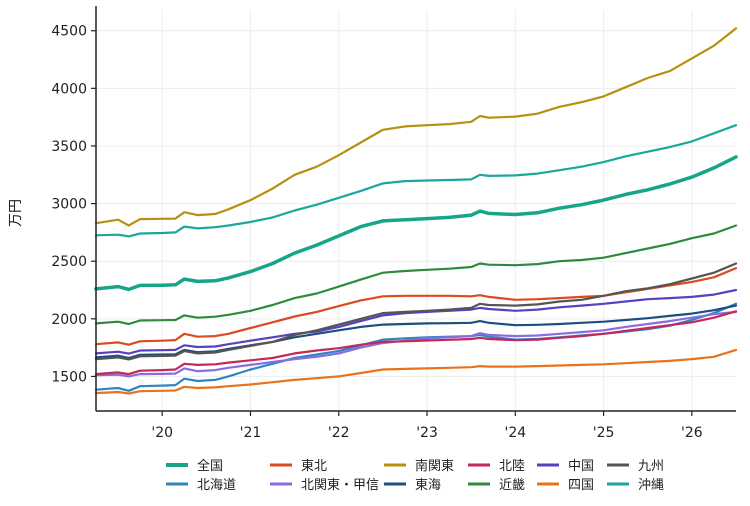 The width and height of the screenshot is (750, 506). What do you see at coordinates (412, 485) in the screenshot?
I see `legend-item: 東海` at bounding box center [412, 485].